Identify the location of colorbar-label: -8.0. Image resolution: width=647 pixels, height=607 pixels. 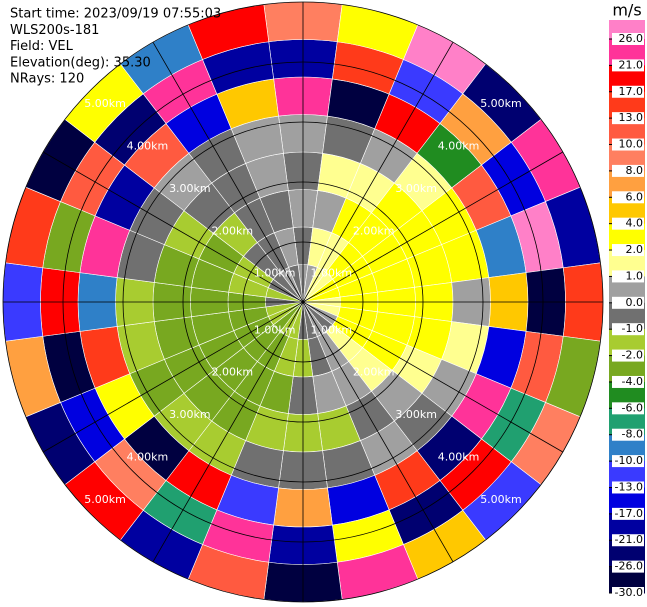
(632, 434).